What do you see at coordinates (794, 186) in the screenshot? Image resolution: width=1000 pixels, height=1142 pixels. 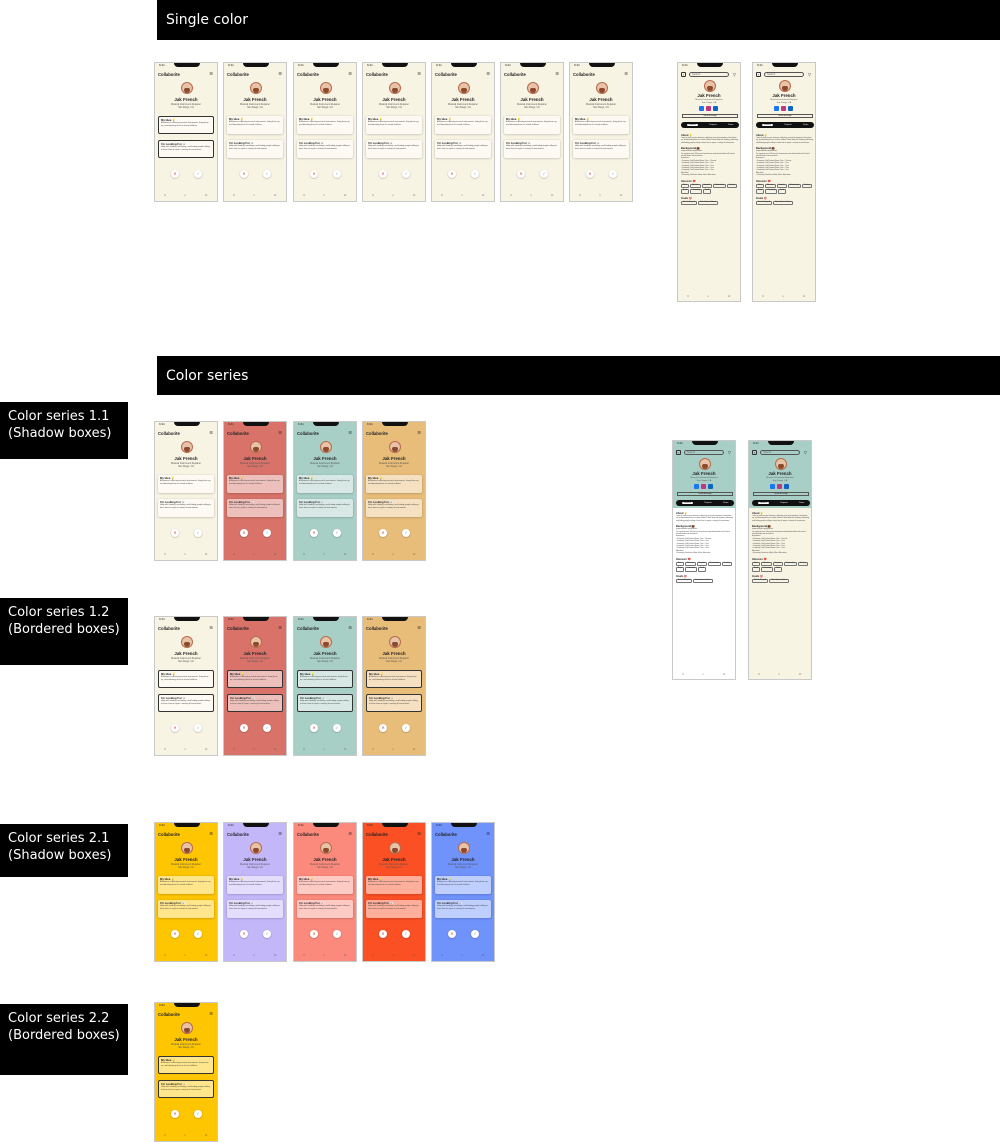 I see `interest-chip: Woodworking` at bounding box center [794, 186].